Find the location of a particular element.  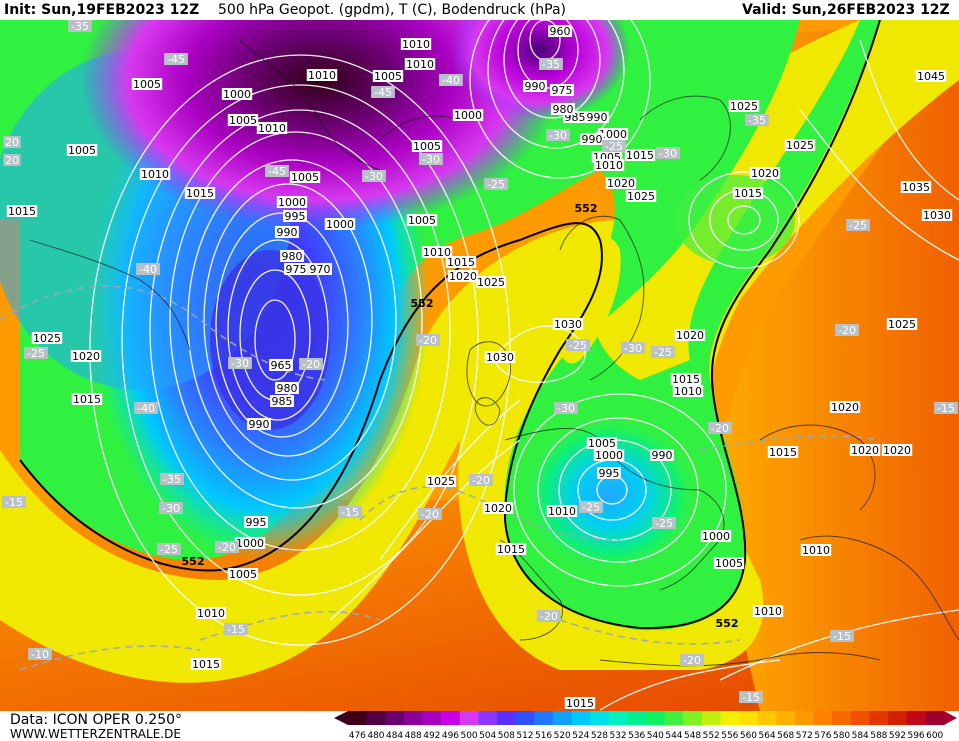

pressure-label: 1015 is located at coordinates (686, 379).